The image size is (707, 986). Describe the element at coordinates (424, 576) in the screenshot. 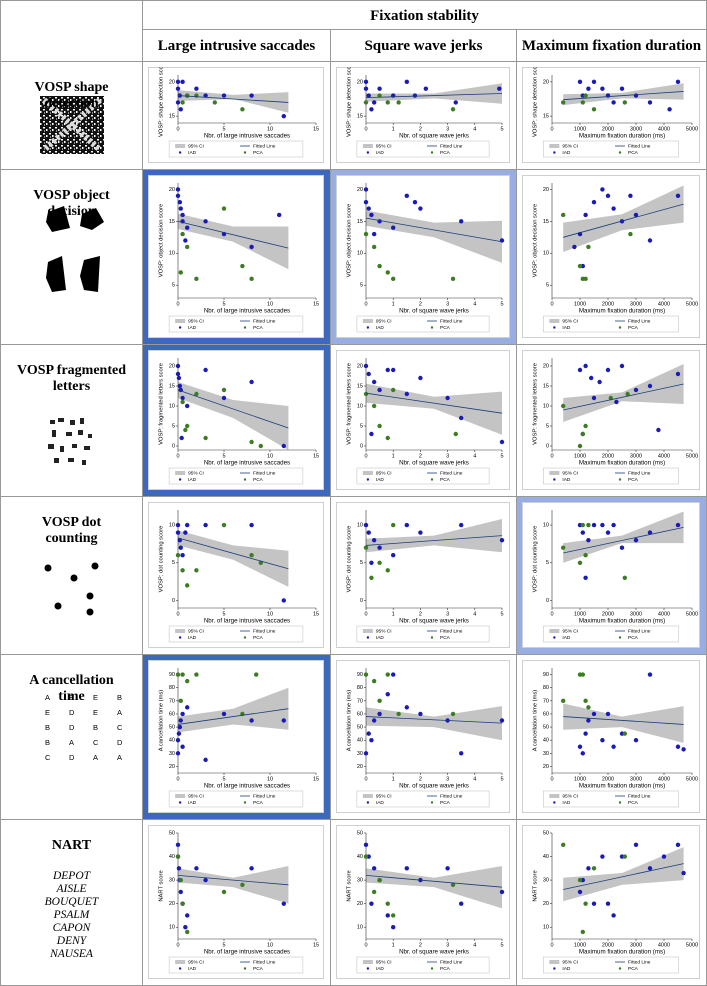

I see `chart-cell` at that location.